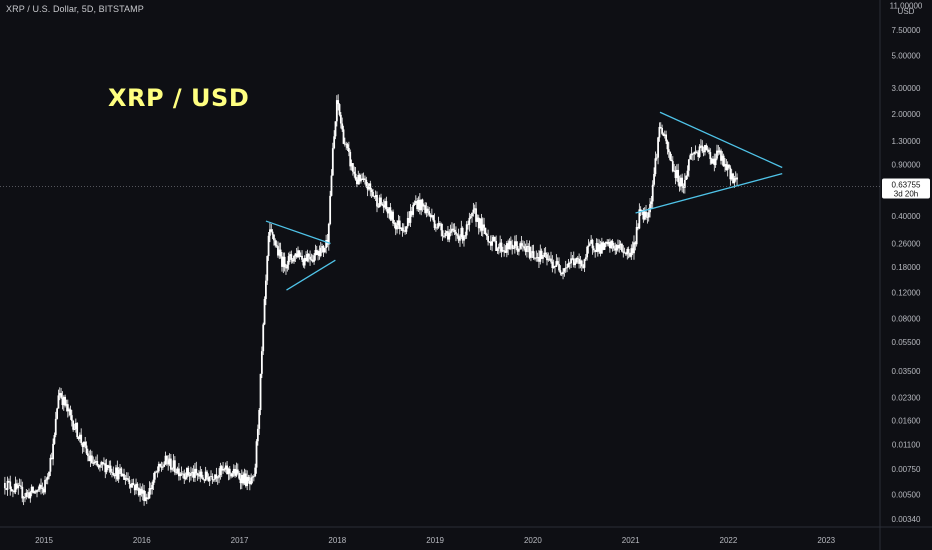 The height and width of the screenshot is (550, 932). What do you see at coordinates (906, 371) in the screenshot?
I see `price-tick-label: 0.03500` at bounding box center [906, 371].